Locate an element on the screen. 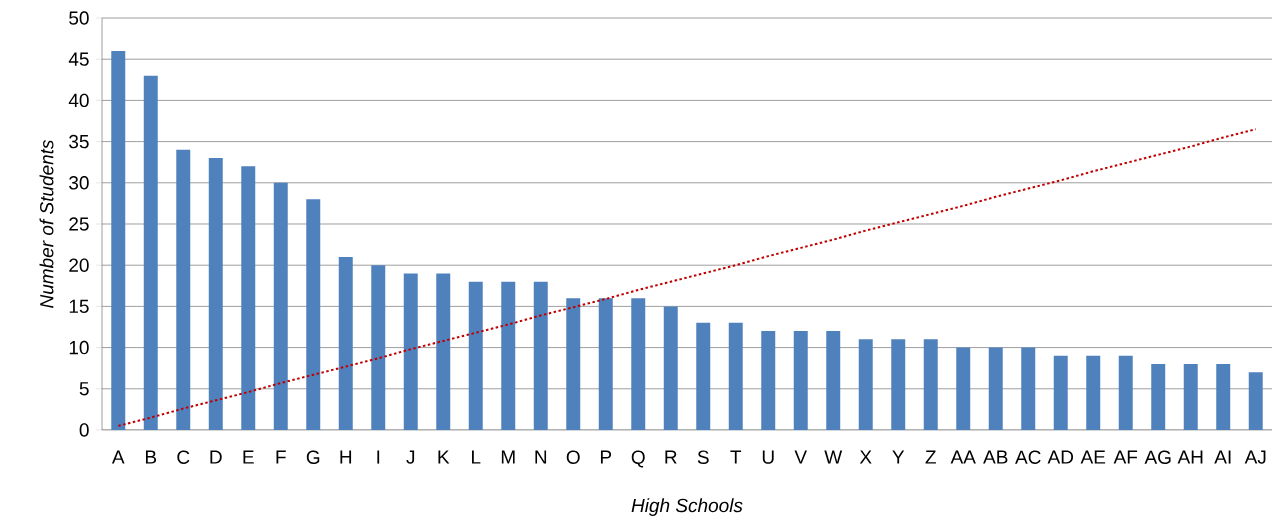 The image size is (1272, 527). y-axis-title: Number of Students is located at coordinates (46, 223).